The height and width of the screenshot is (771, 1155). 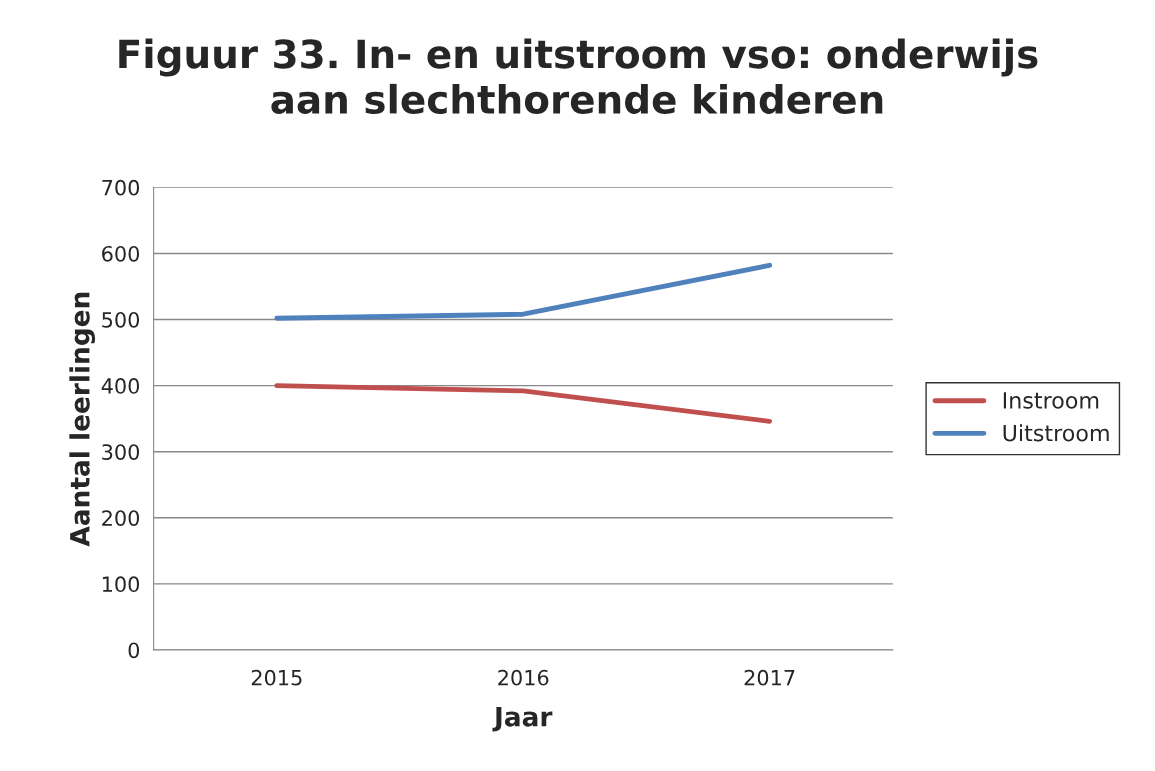 I want to click on y-tick-label: 600, so click(x=121, y=253).